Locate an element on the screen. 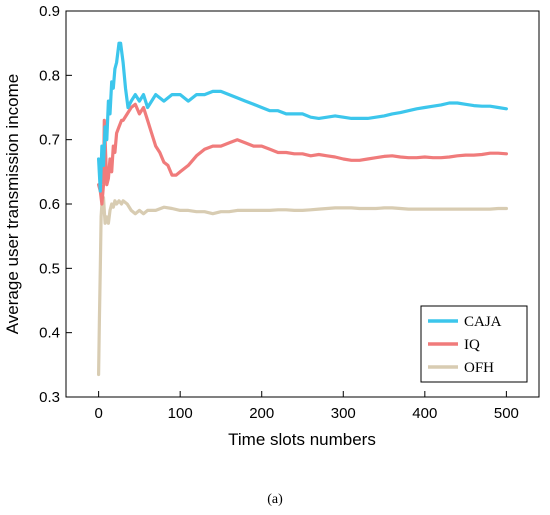 This screenshot has width=550, height=515. y-axis-title: Average user transmission income is located at coordinates (12, 204).